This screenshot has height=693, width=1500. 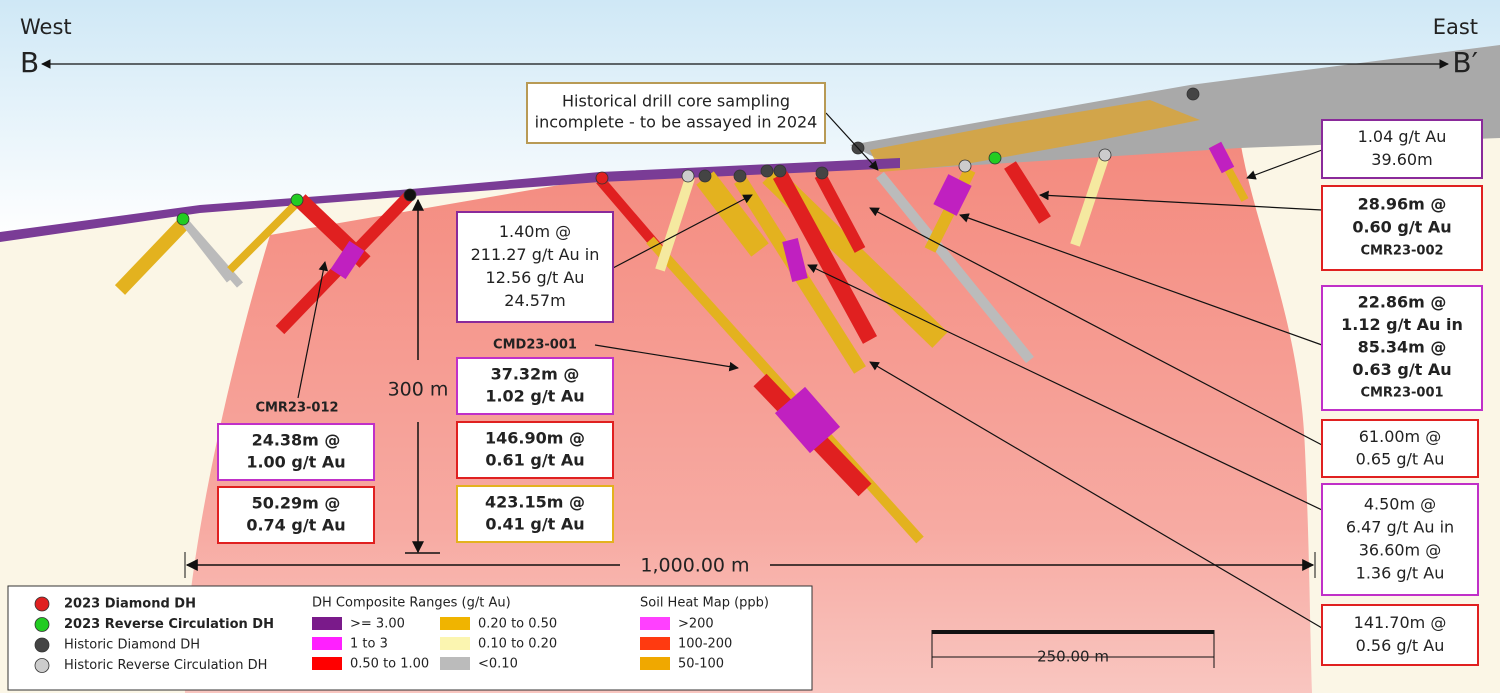 What do you see at coordinates (1400, 504) in the screenshot?
I see `intercept-text: 4.50m @` at bounding box center [1400, 504].